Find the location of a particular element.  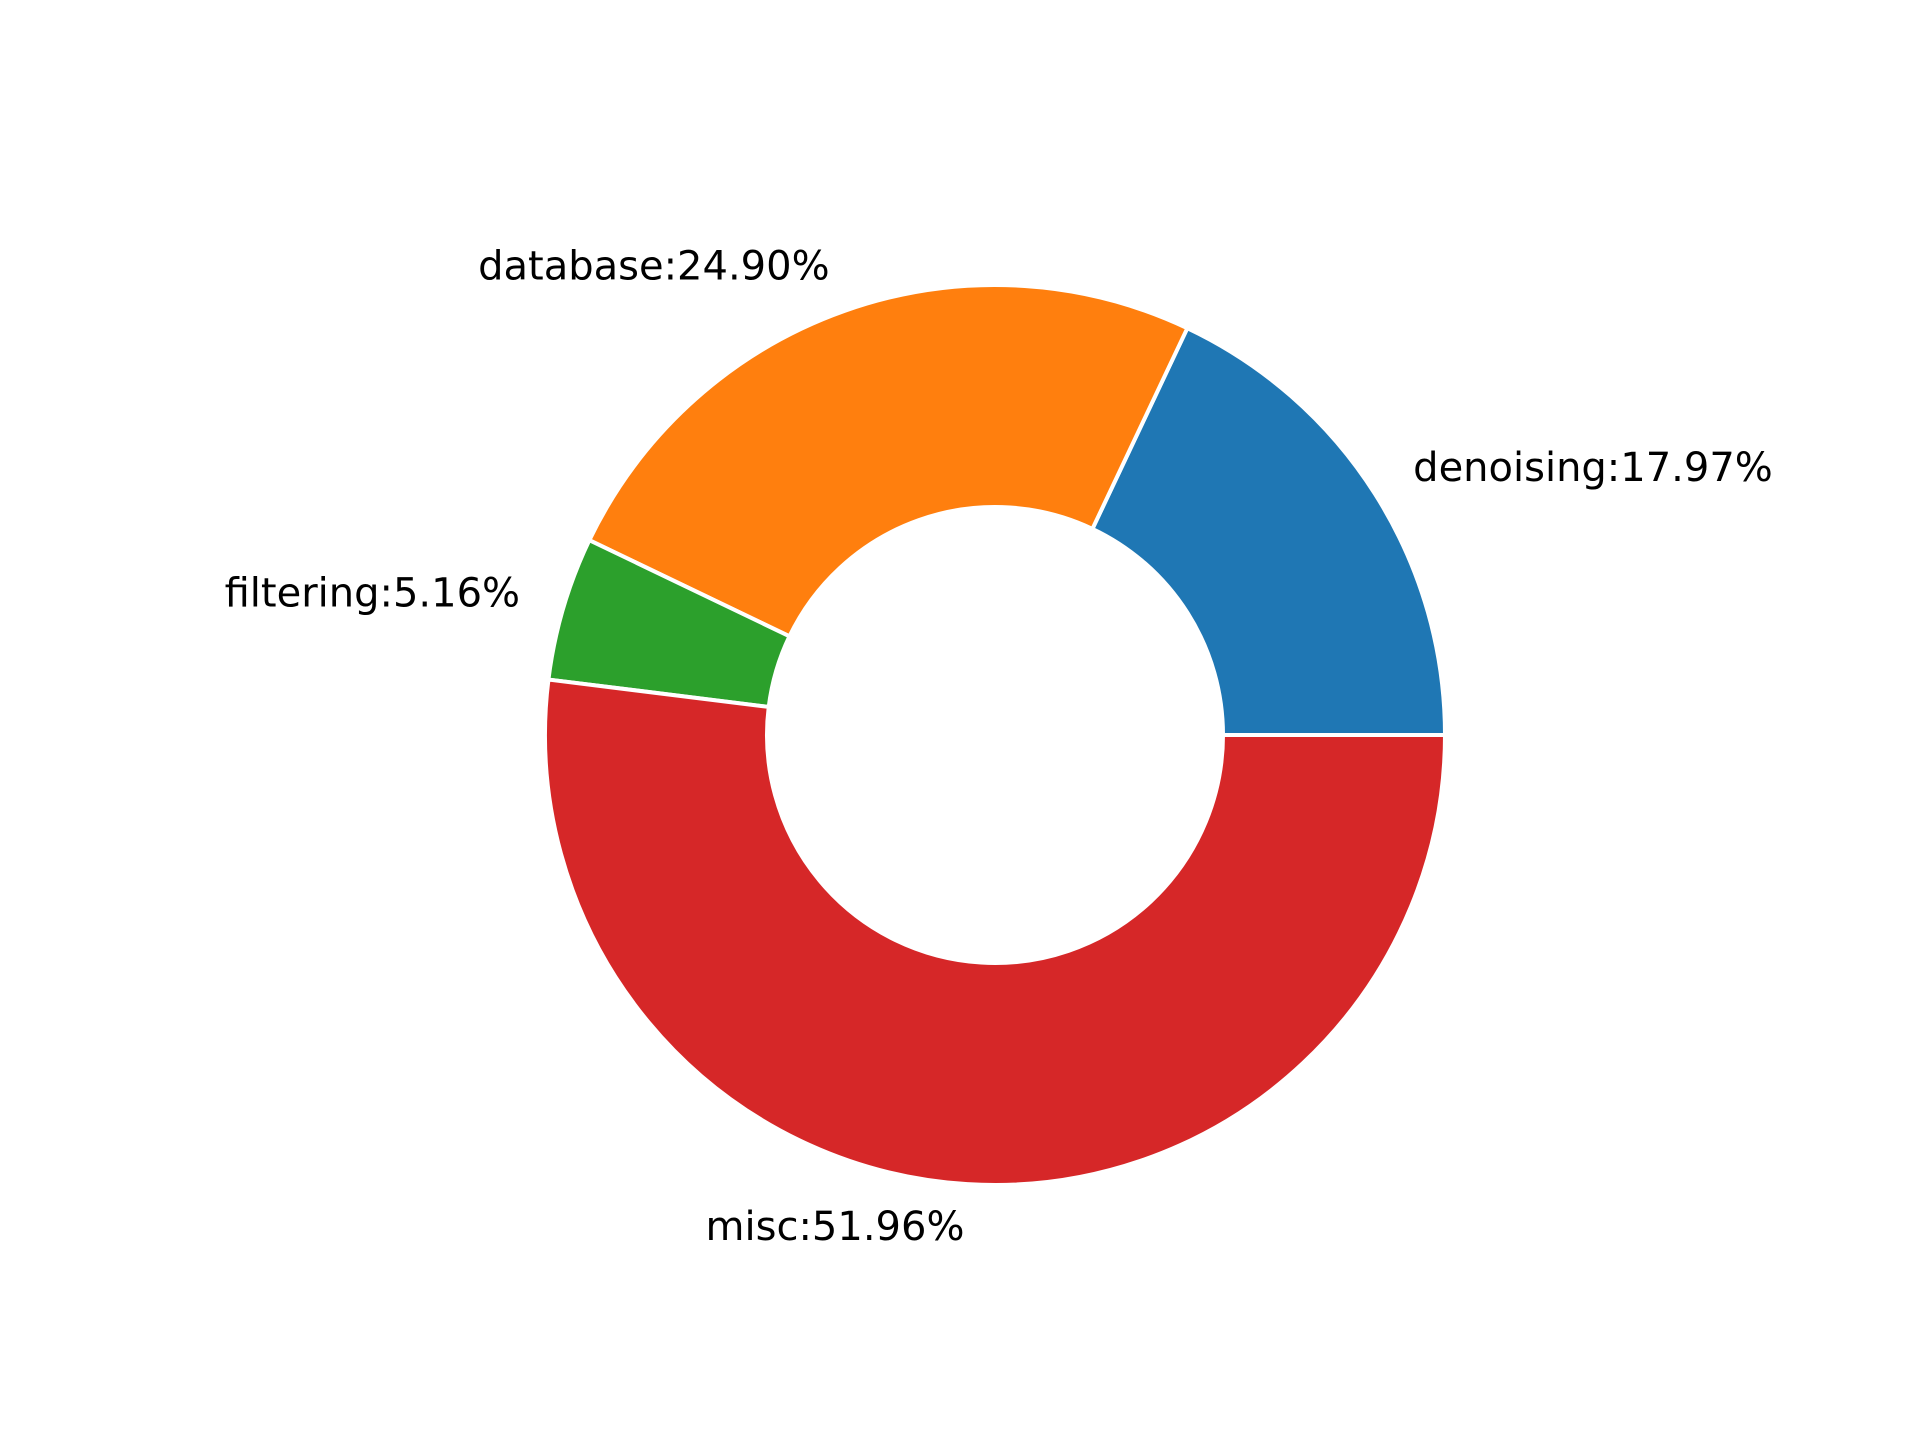

slice-denoising is located at coordinates (1268, 531).